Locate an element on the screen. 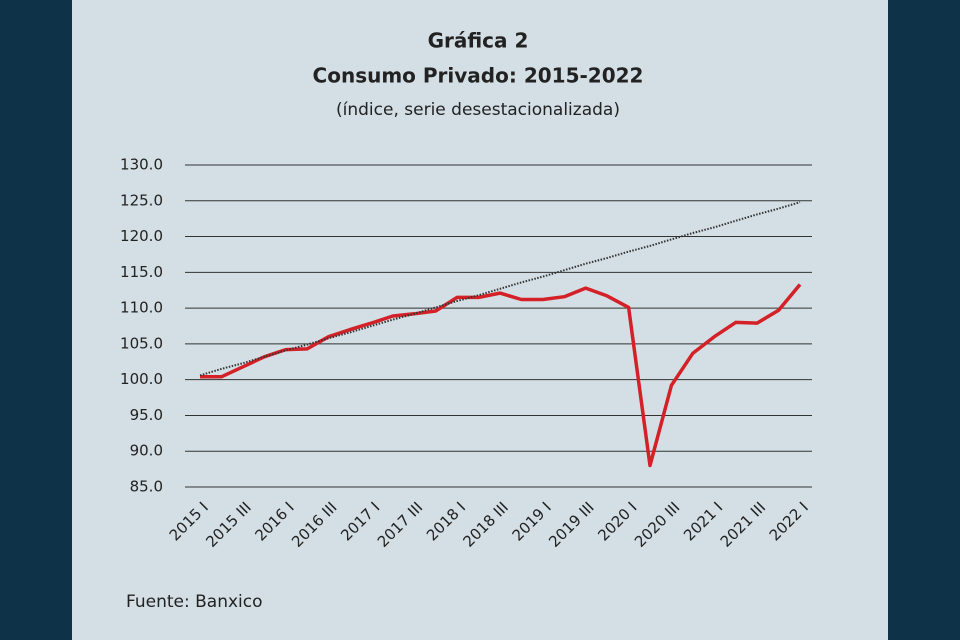  y-tick-label: 90.0 is located at coordinates (146, 451).